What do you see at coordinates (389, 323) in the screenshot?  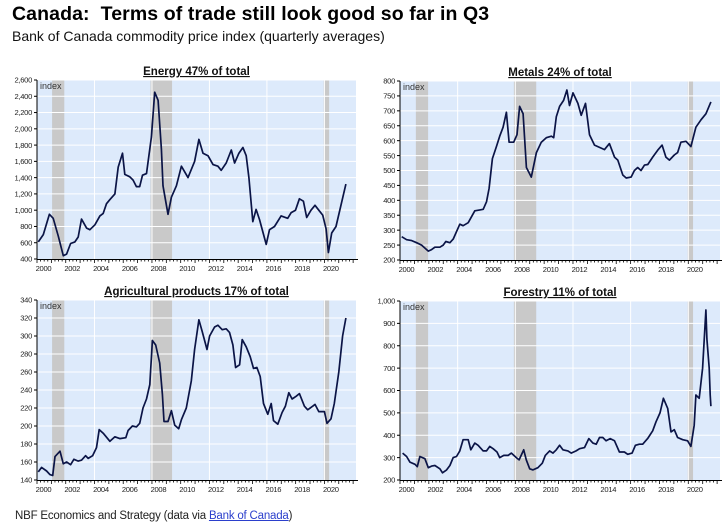 I see `y-tick-label: 900` at bounding box center [389, 323].